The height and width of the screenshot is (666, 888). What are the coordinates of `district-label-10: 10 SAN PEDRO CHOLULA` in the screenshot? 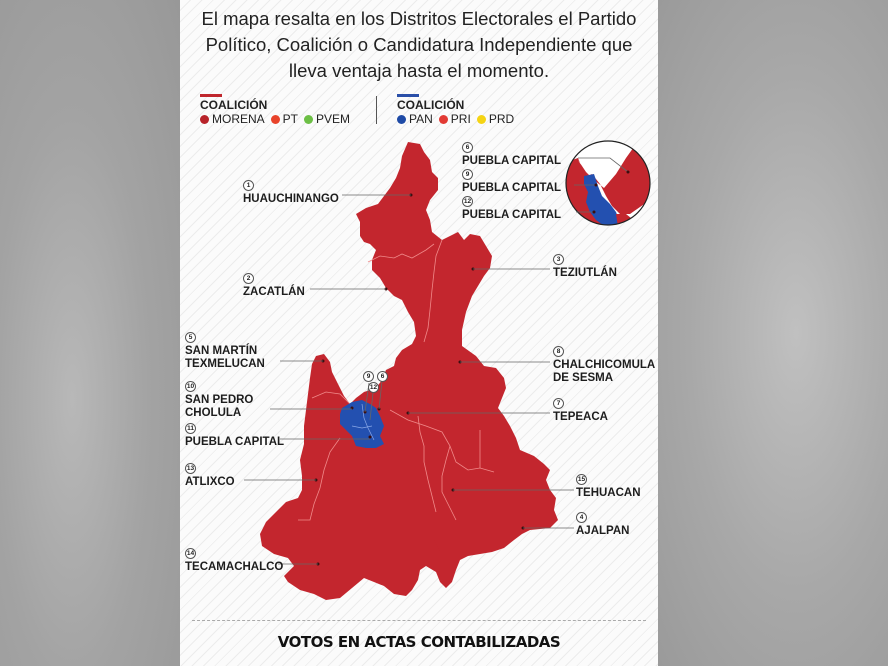 It's located at (219, 399).